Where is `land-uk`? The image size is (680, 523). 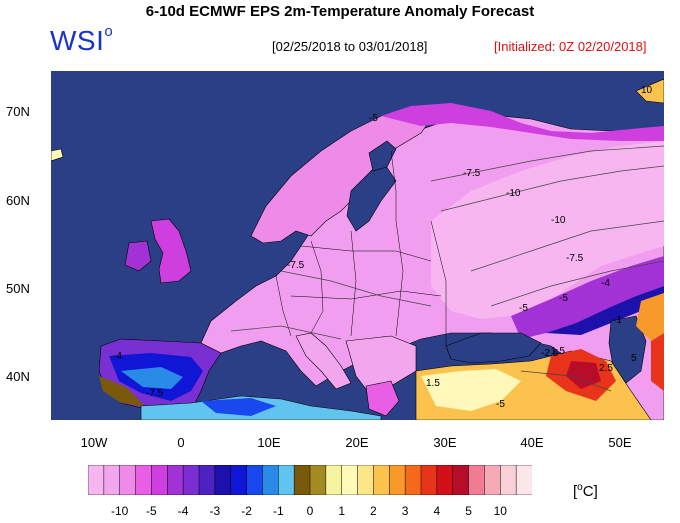
land-uk is located at coordinates (171, 251).